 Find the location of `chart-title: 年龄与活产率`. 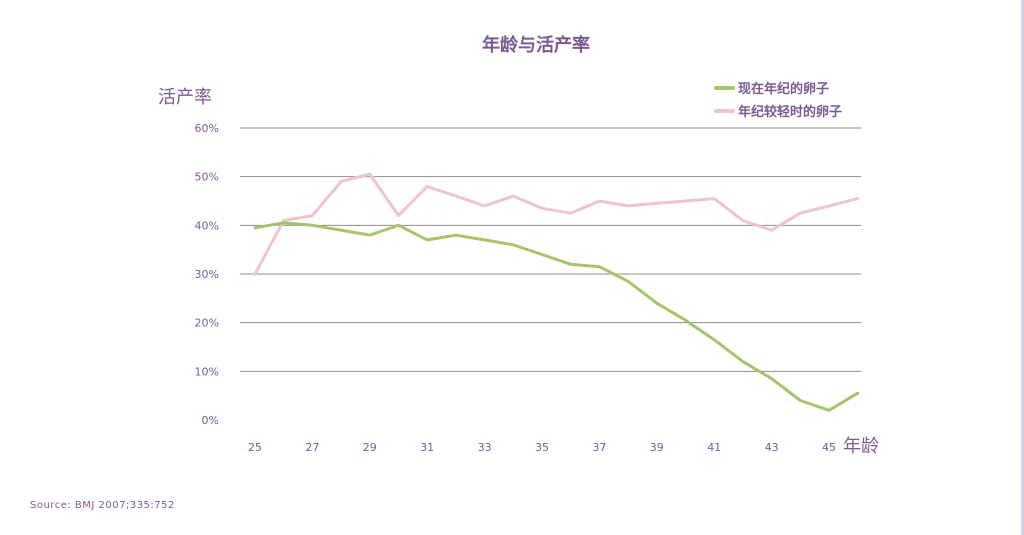

chart-title: 年龄与活产率 is located at coordinates (536, 45).